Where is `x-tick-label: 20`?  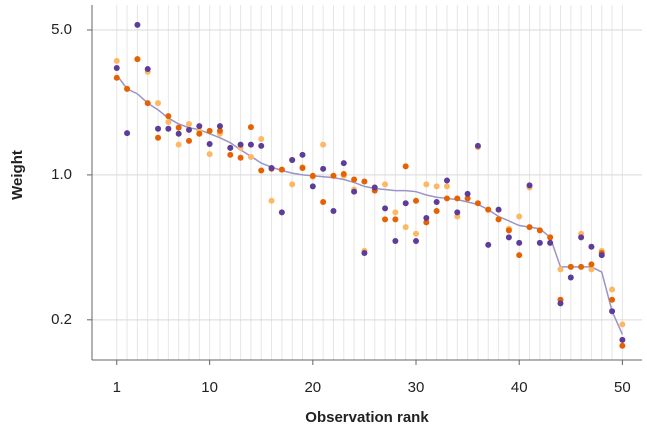 x-tick-label: 20 is located at coordinates (312, 387).